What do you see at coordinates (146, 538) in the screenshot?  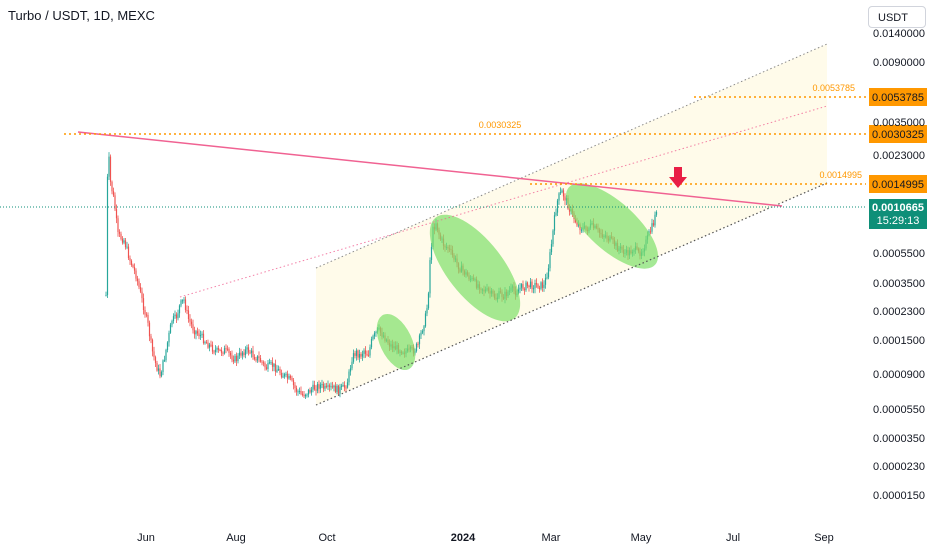 I see `x-tick-label: Jun` at bounding box center [146, 538].